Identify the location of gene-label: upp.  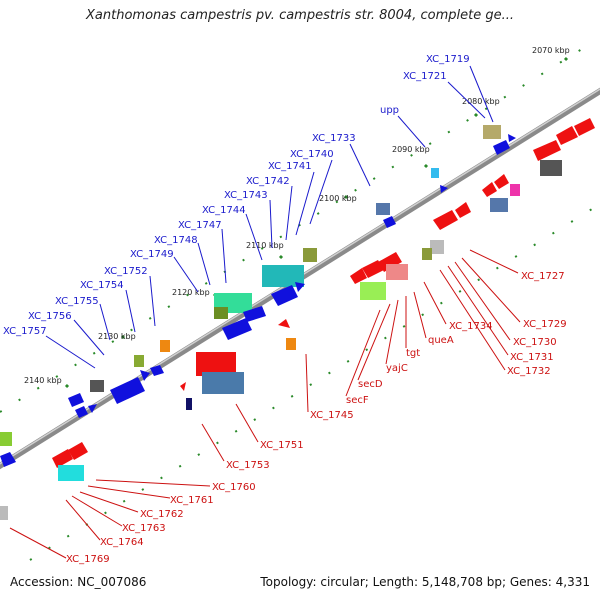
(389, 110).